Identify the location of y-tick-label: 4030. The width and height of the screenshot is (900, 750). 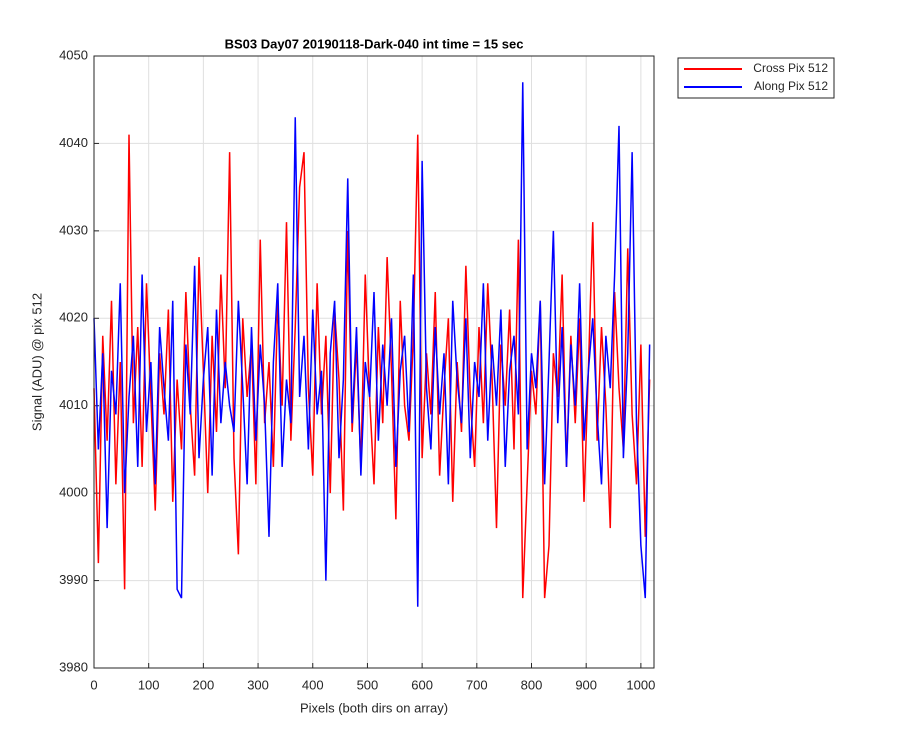
(73, 229).